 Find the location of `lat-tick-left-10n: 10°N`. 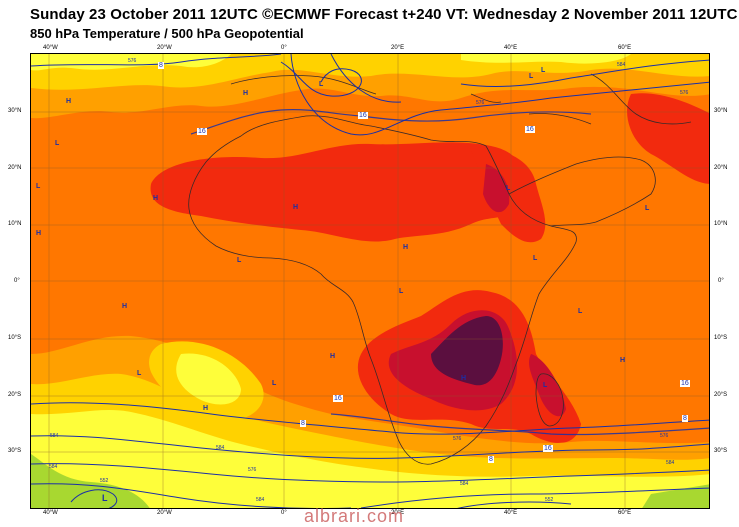

lat-tick-left-10n: 10°N is located at coordinates (15, 224).